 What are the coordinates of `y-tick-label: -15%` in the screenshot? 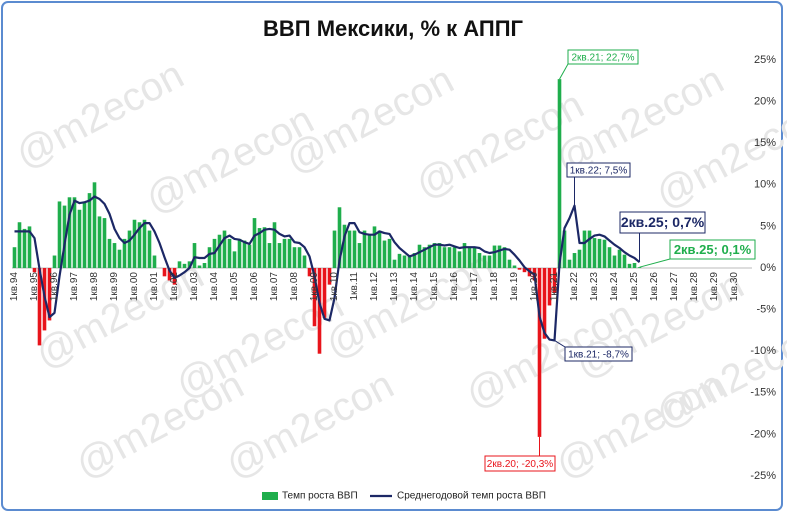 It's located at (763, 393).